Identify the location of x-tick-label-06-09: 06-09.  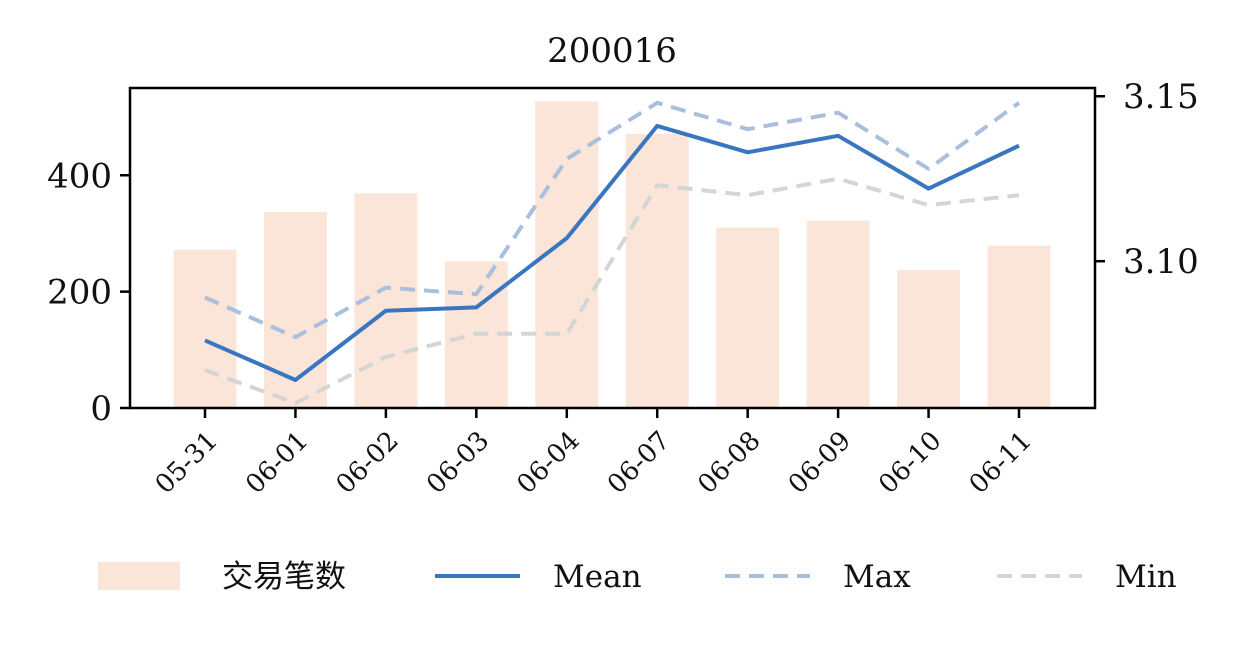
(820, 463).